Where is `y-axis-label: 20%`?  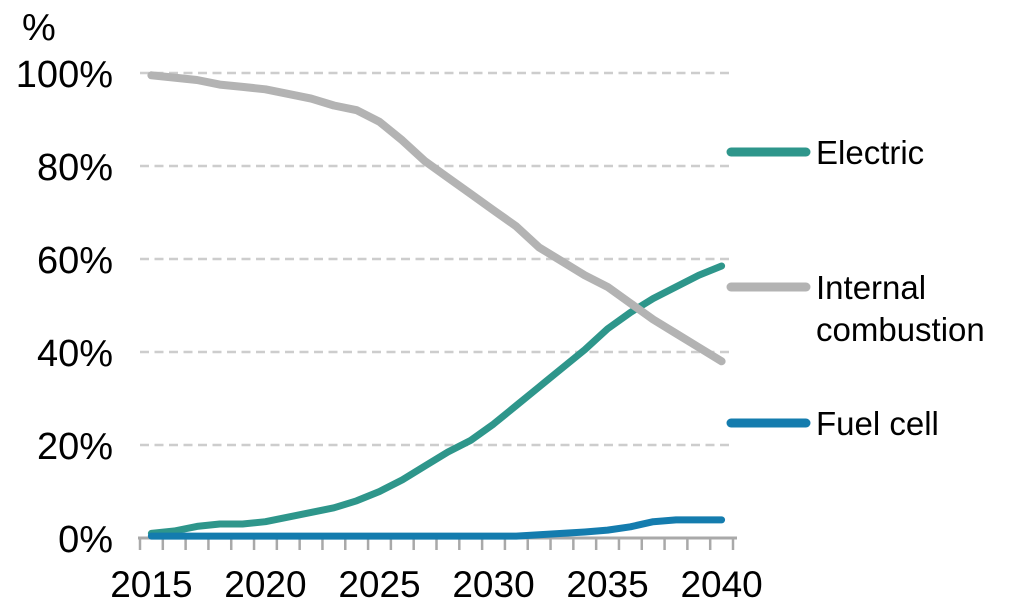 y-axis-label: 20% is located at coordinates (75, 447).